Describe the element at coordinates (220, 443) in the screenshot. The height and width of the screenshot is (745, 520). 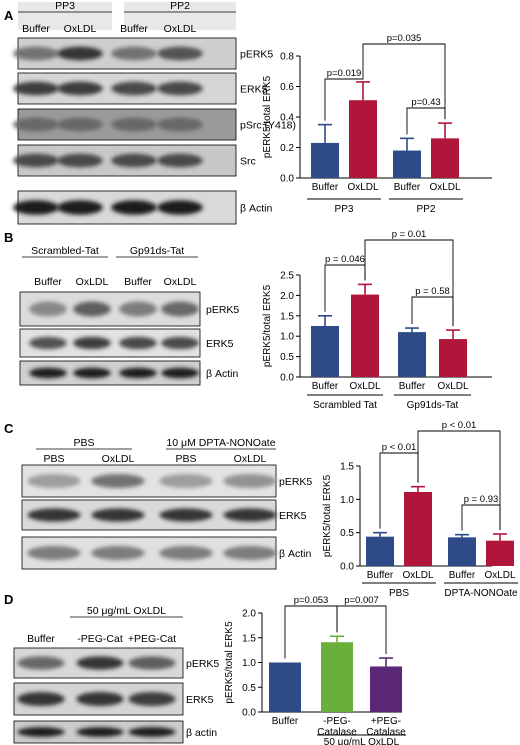
I see `blot-group-header: 10 μM DPTA-NONOate` at that location.